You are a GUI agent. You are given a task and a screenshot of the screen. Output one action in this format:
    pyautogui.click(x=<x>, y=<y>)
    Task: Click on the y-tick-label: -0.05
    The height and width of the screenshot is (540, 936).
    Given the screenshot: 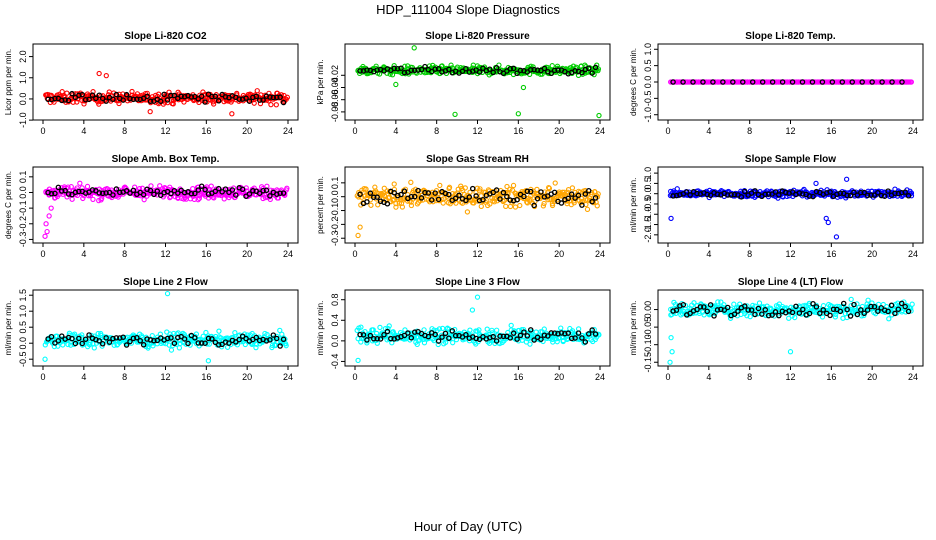 What is the action you would take?
    pyautogui.click(x=648, y=327)
    